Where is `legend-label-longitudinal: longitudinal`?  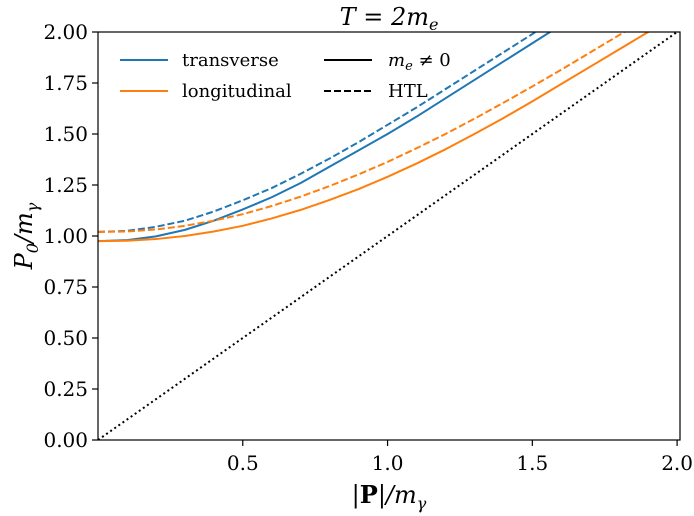 legend-label-longitudinal: longitudinal is located at coordinates (237, 91).